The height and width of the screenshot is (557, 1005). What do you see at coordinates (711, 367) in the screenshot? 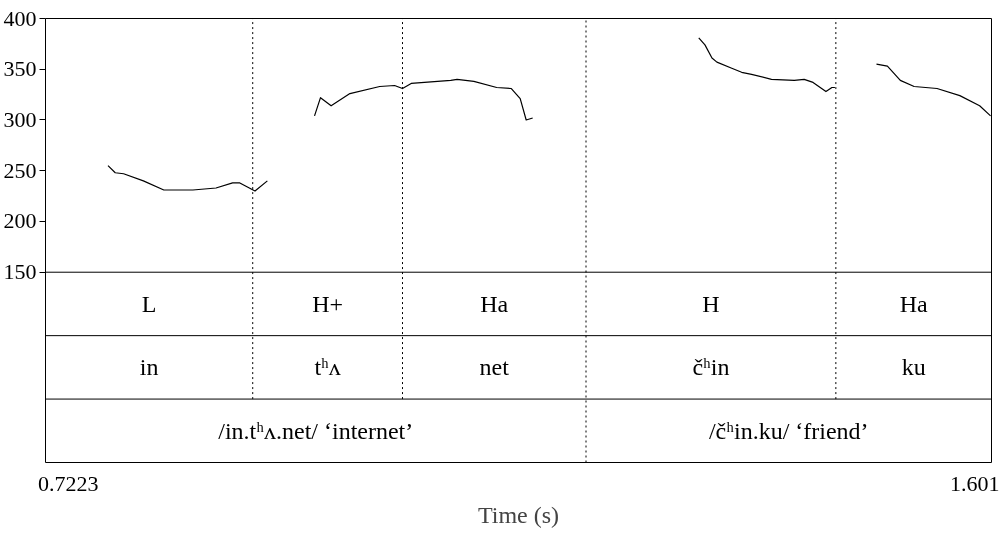
I see `annotation: čʰin` at bounding box center [711, 367].